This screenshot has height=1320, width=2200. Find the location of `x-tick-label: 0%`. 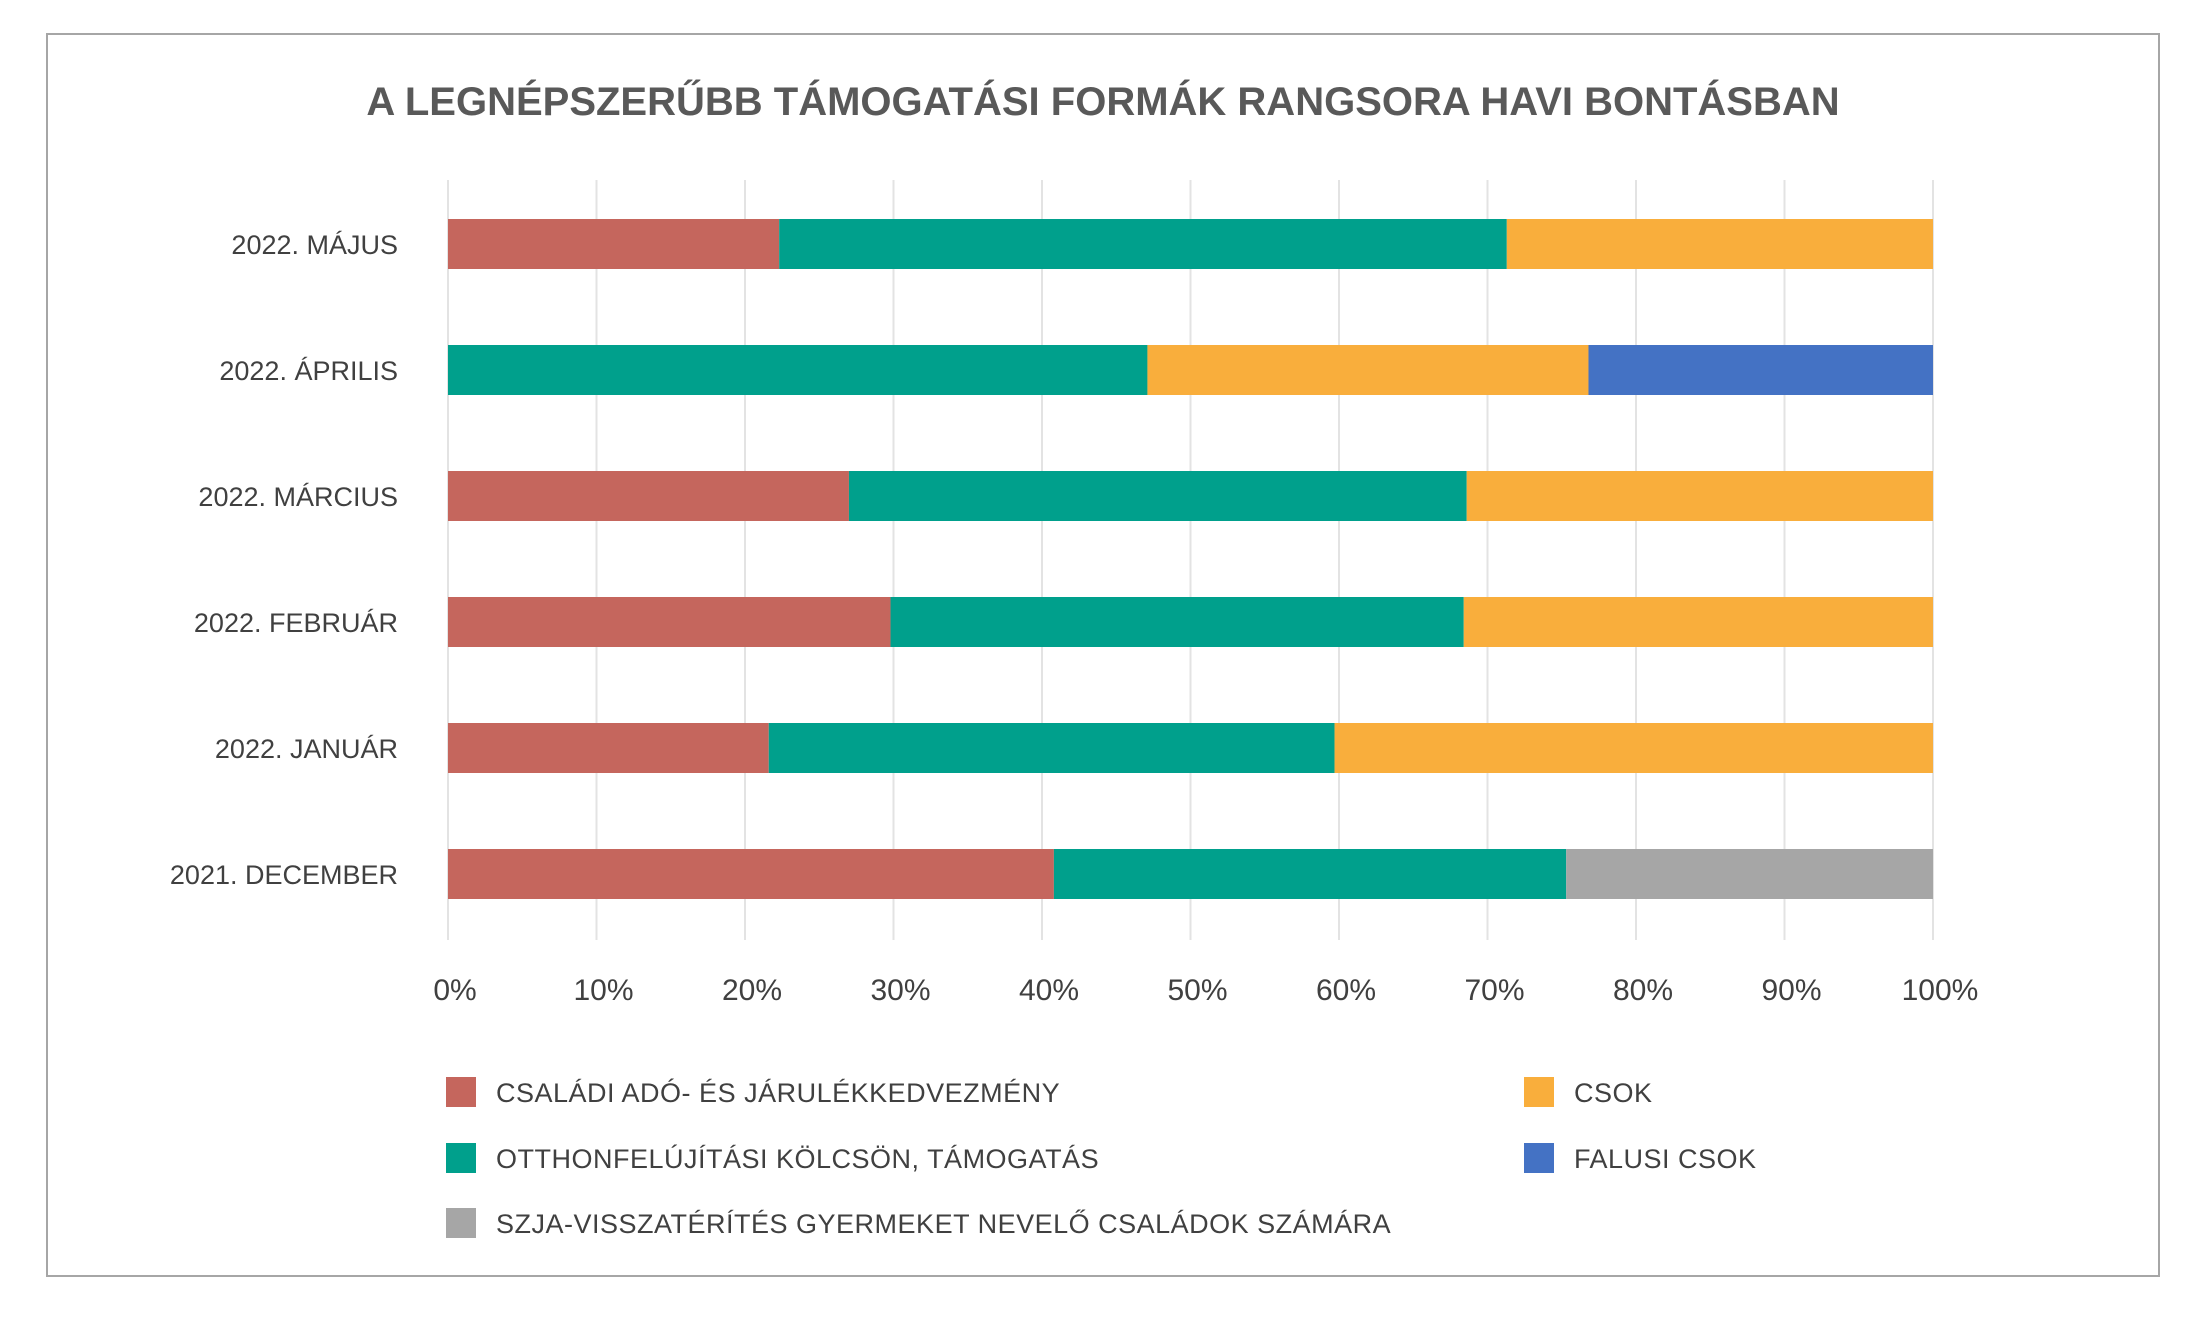

x-tick-label: 0% is located at coordinates (454, 990).